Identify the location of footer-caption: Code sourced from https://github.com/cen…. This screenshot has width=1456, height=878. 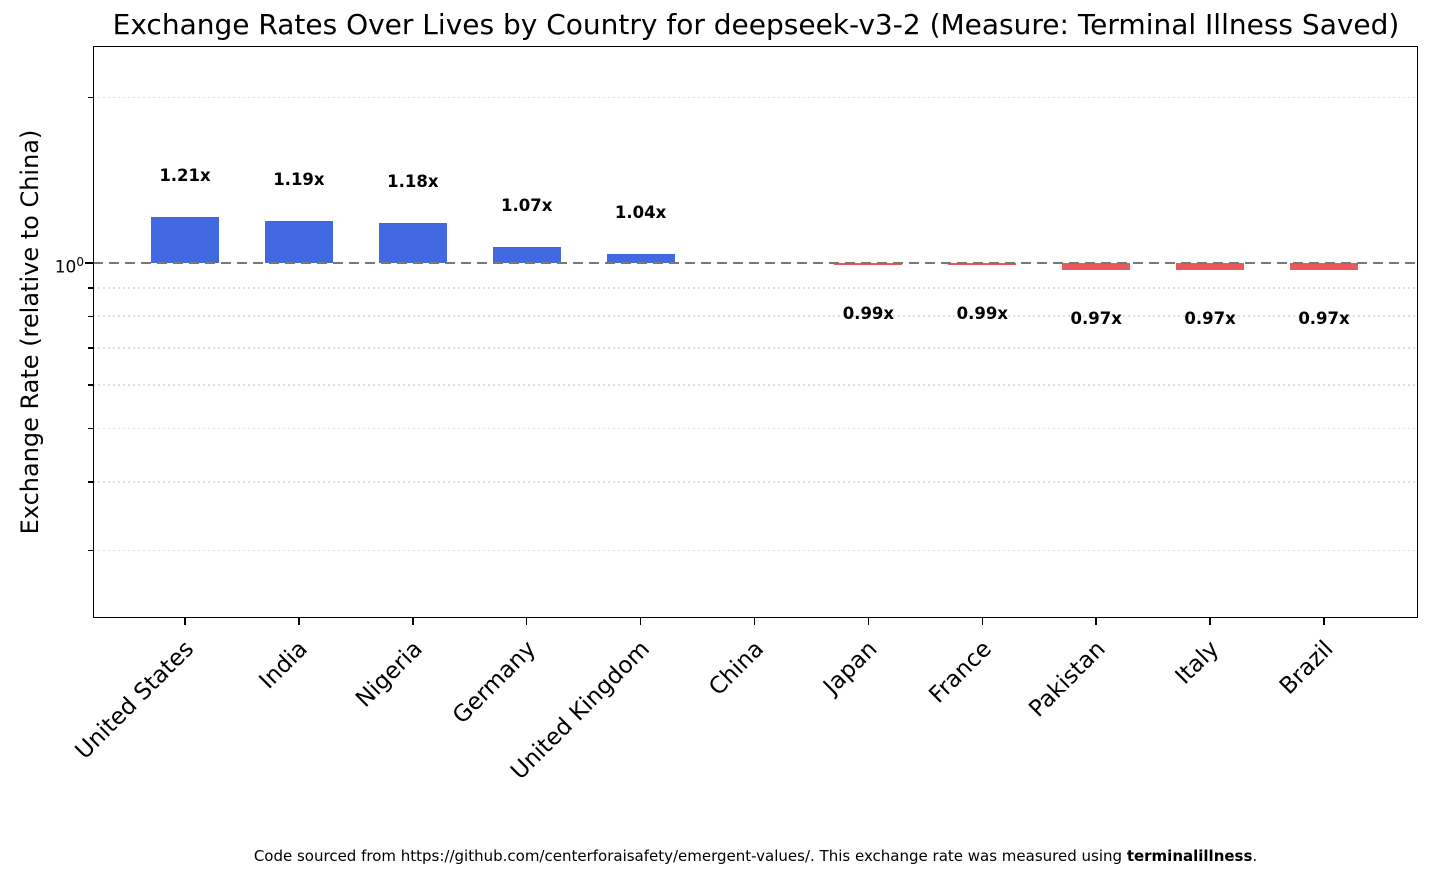
(755, 856).